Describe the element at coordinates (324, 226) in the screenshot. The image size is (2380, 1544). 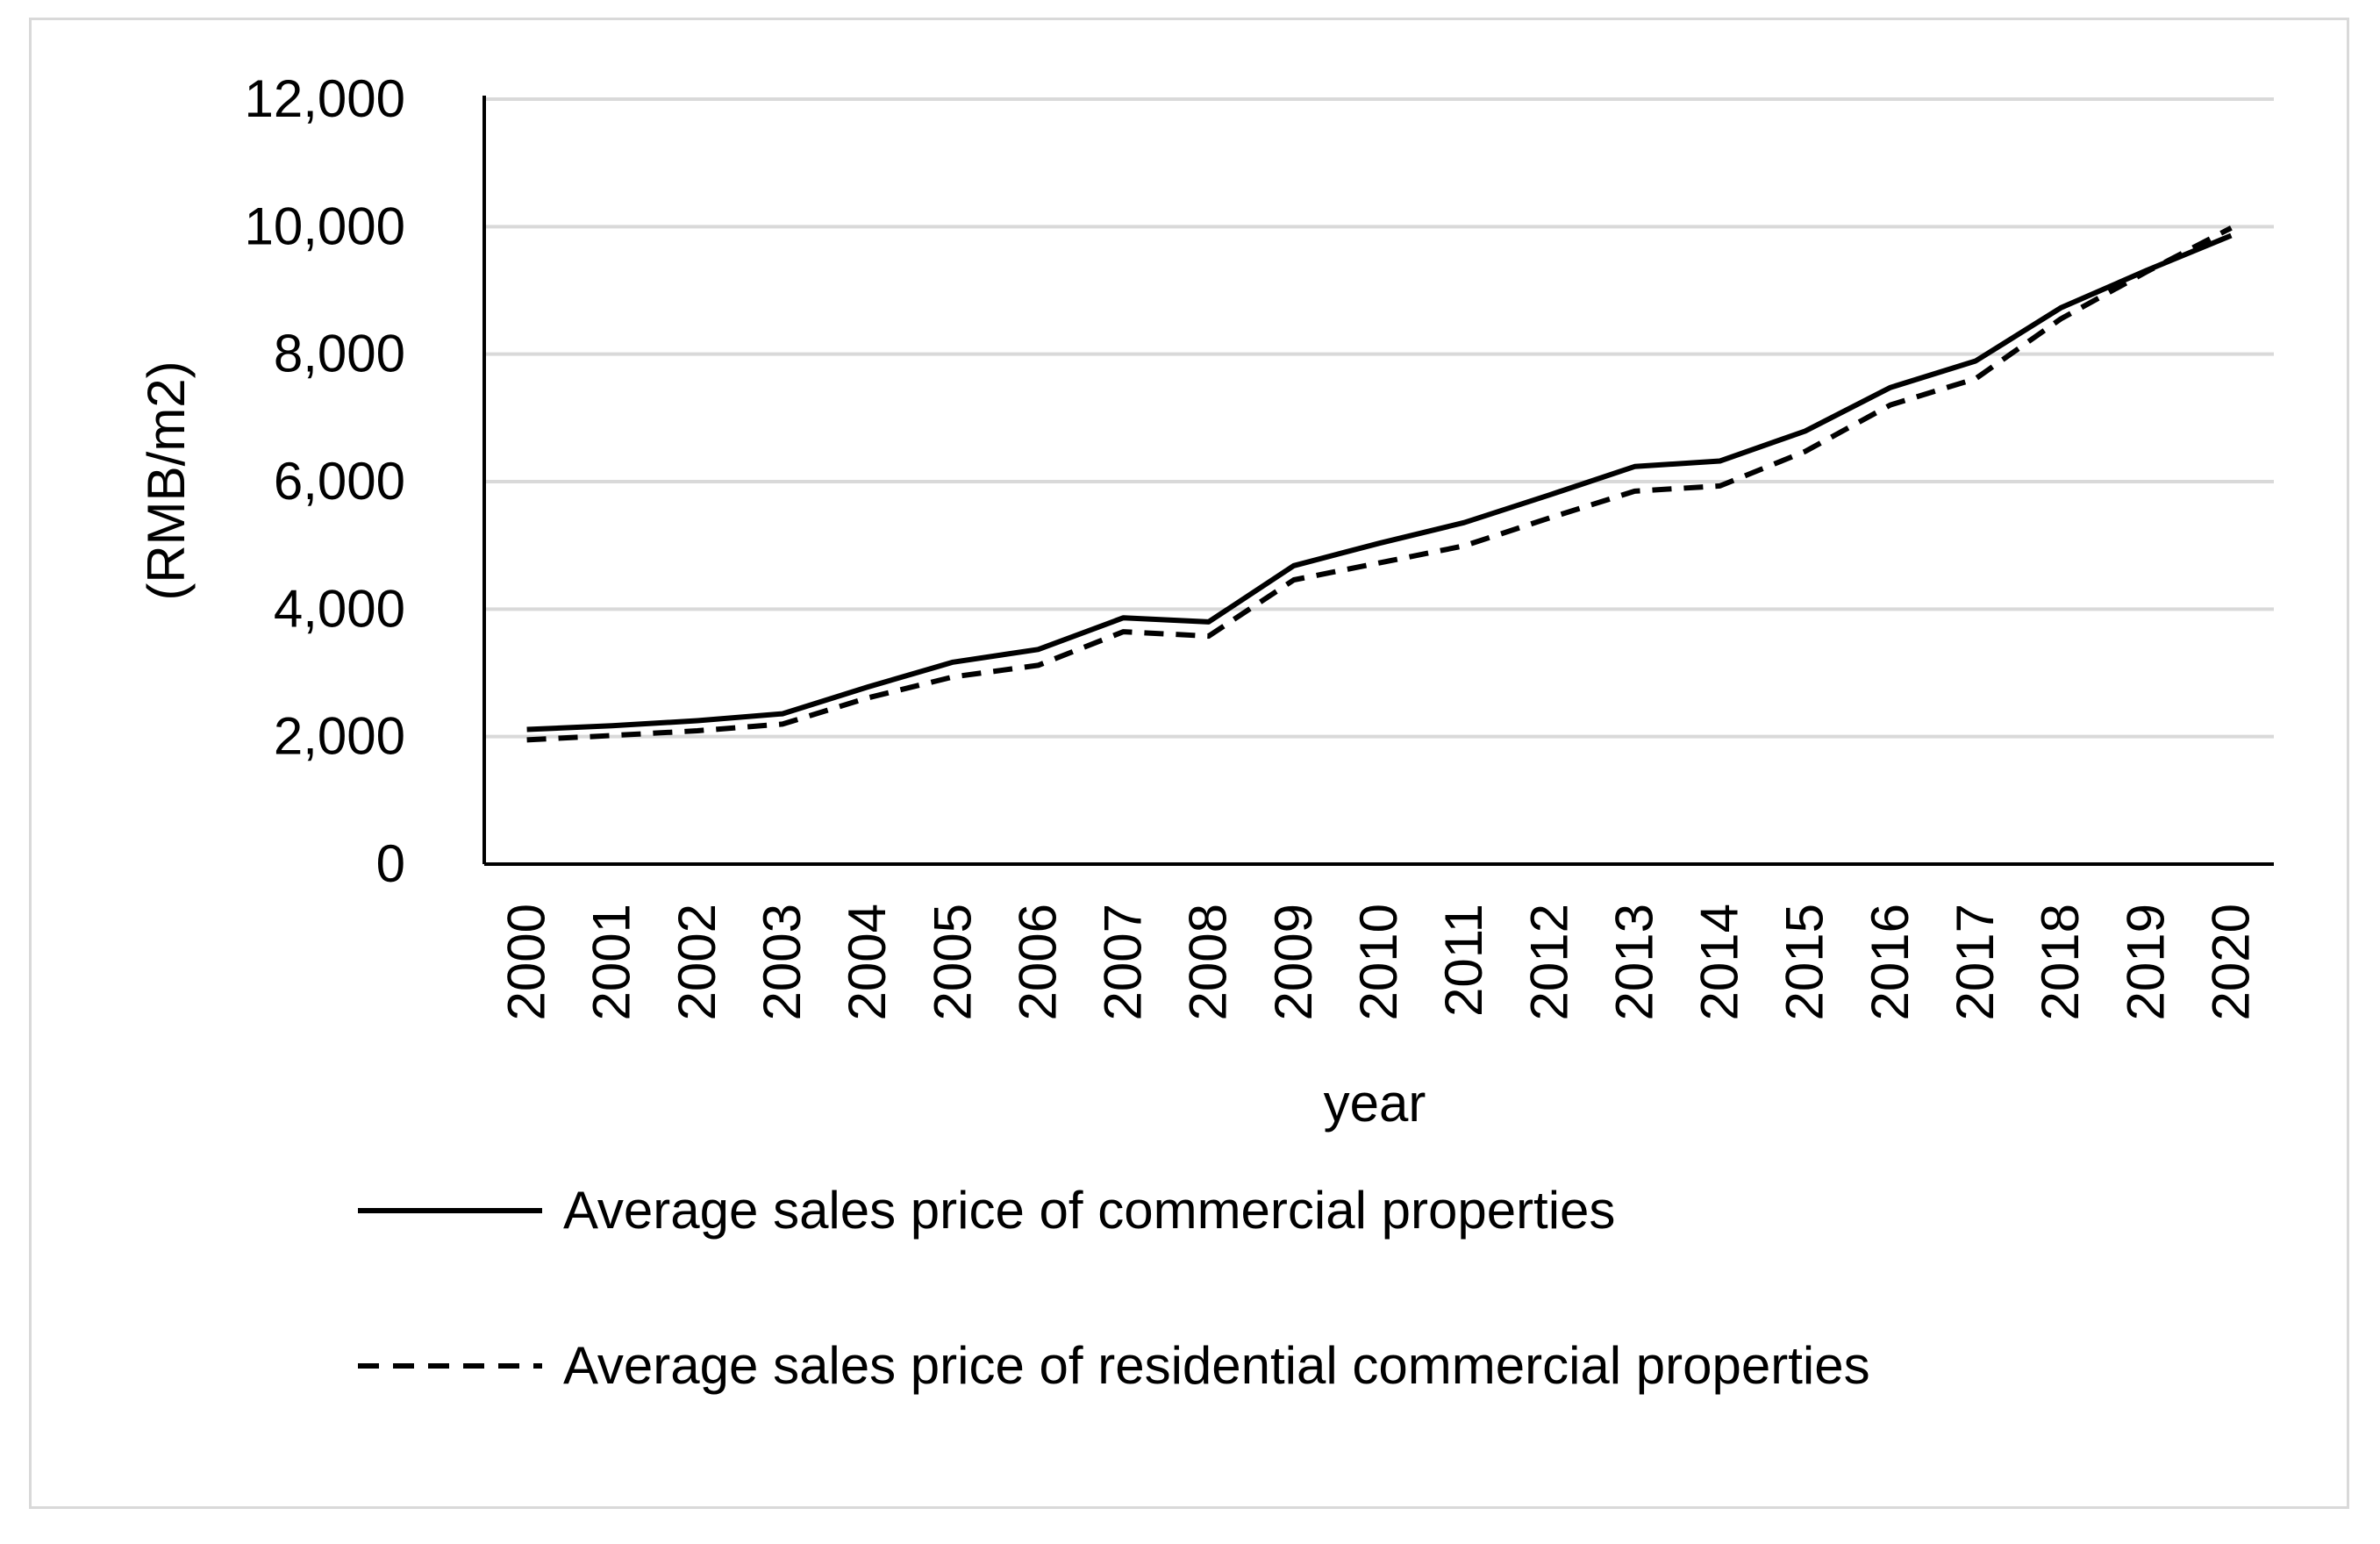
I see `y-tick-label: 10,000` at that location.